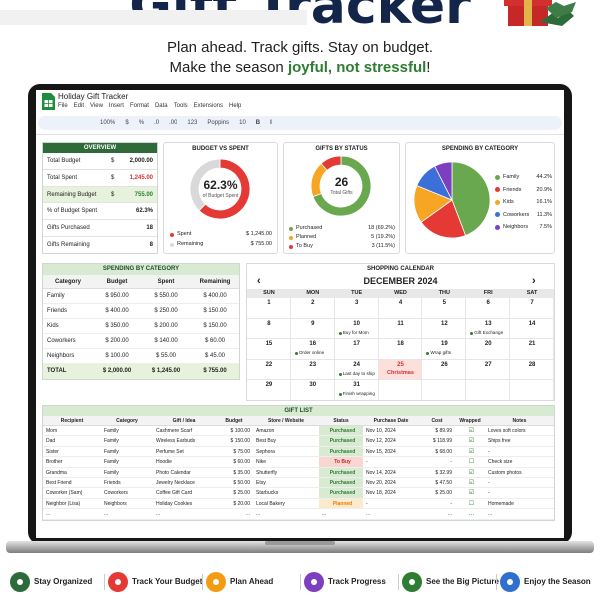 Image resolution: width=600 pixels, height=600 pixels. Describe the element at coordinates (480, 149) in the screenshot. I see `chart-title: SPENDING BY CATEGORY` at that location.